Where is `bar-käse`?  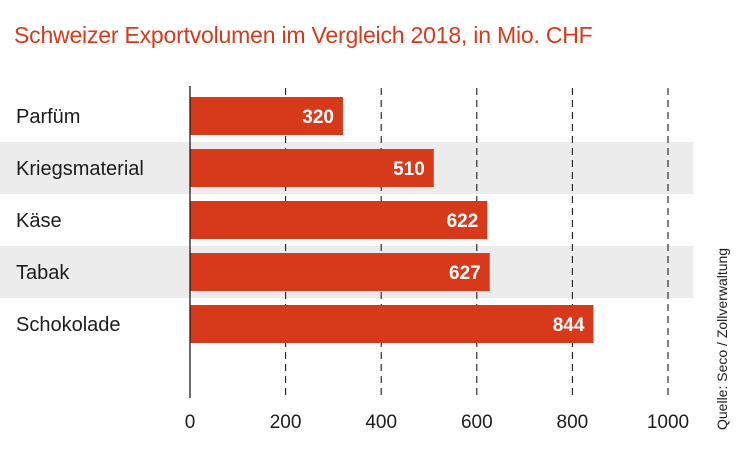
bar-käse is located at coordinates (339, 220).